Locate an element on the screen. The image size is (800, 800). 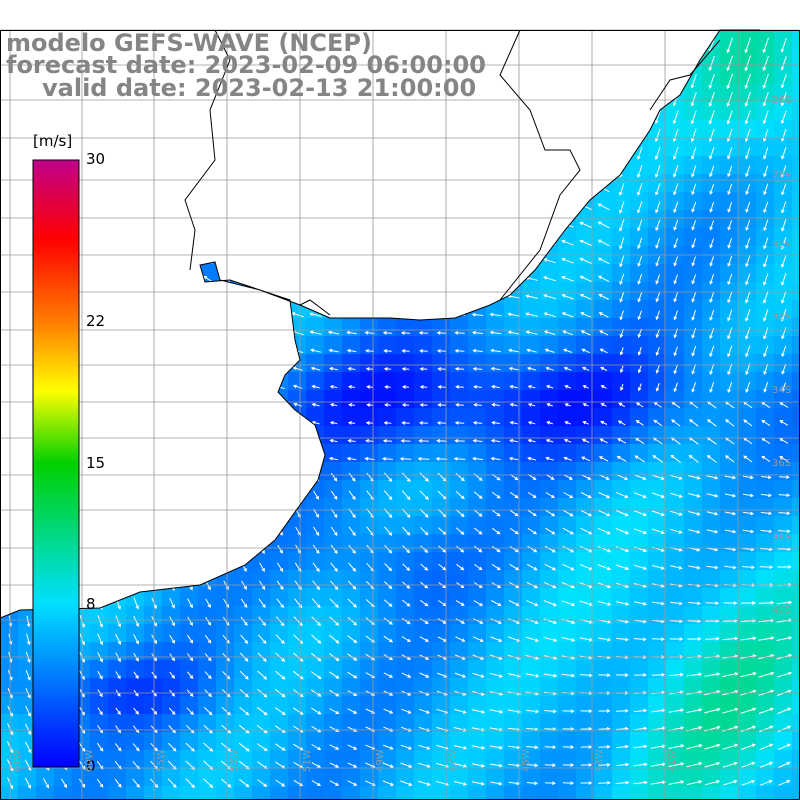
latitude-label: 30S is located at coordinates (782, 245).